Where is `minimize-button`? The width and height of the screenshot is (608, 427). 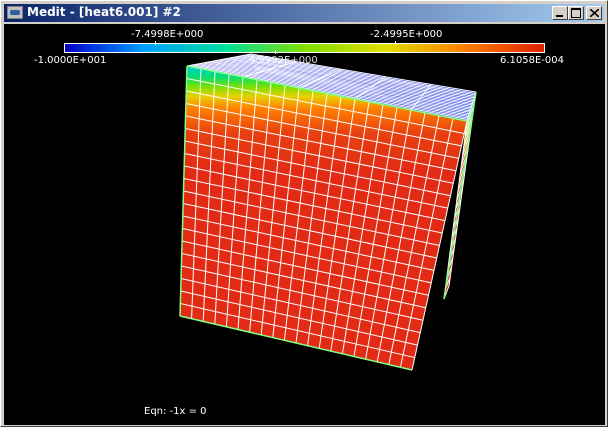 minimize-button is located at coordinates (560, 13).